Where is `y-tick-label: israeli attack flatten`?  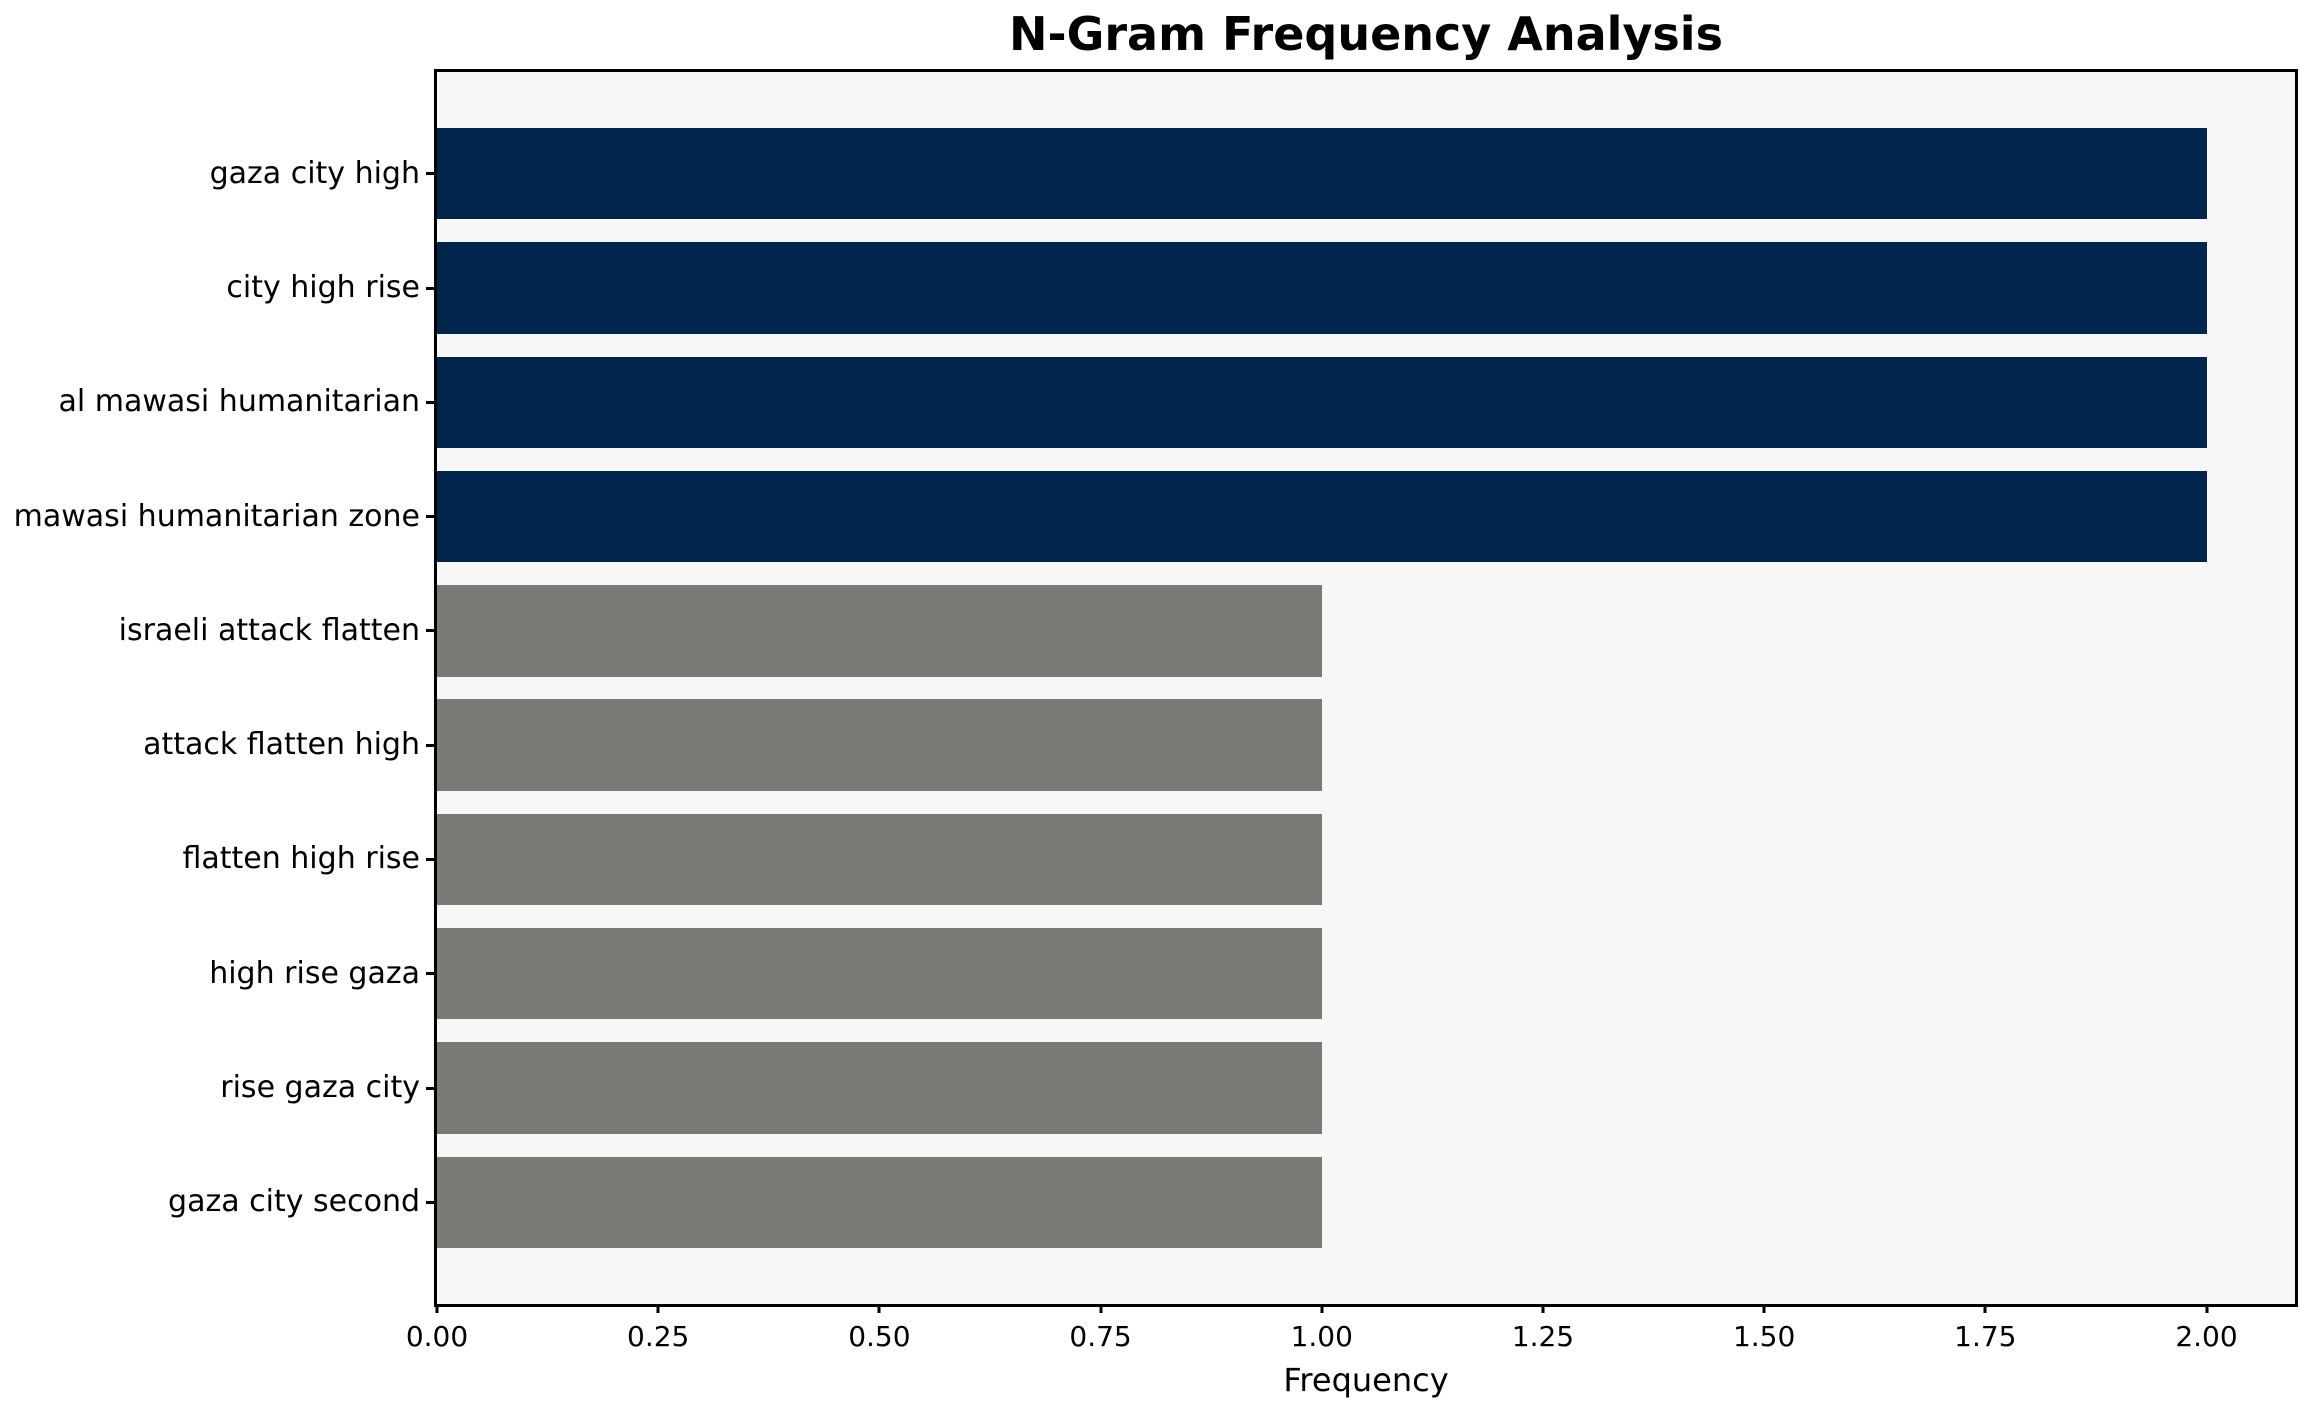
y-tick-label: israeli attack flatten is located at coordinates (269, 630).